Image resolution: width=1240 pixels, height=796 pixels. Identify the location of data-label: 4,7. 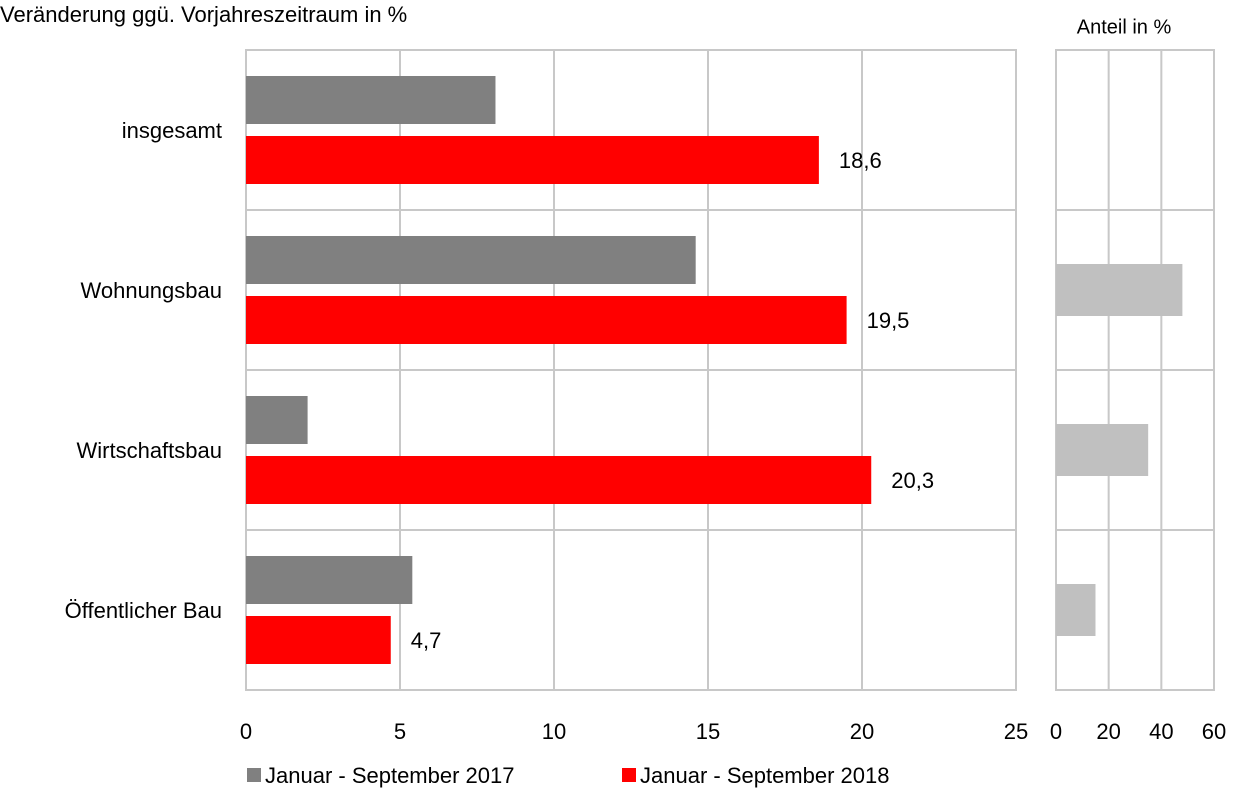
(426, 640).